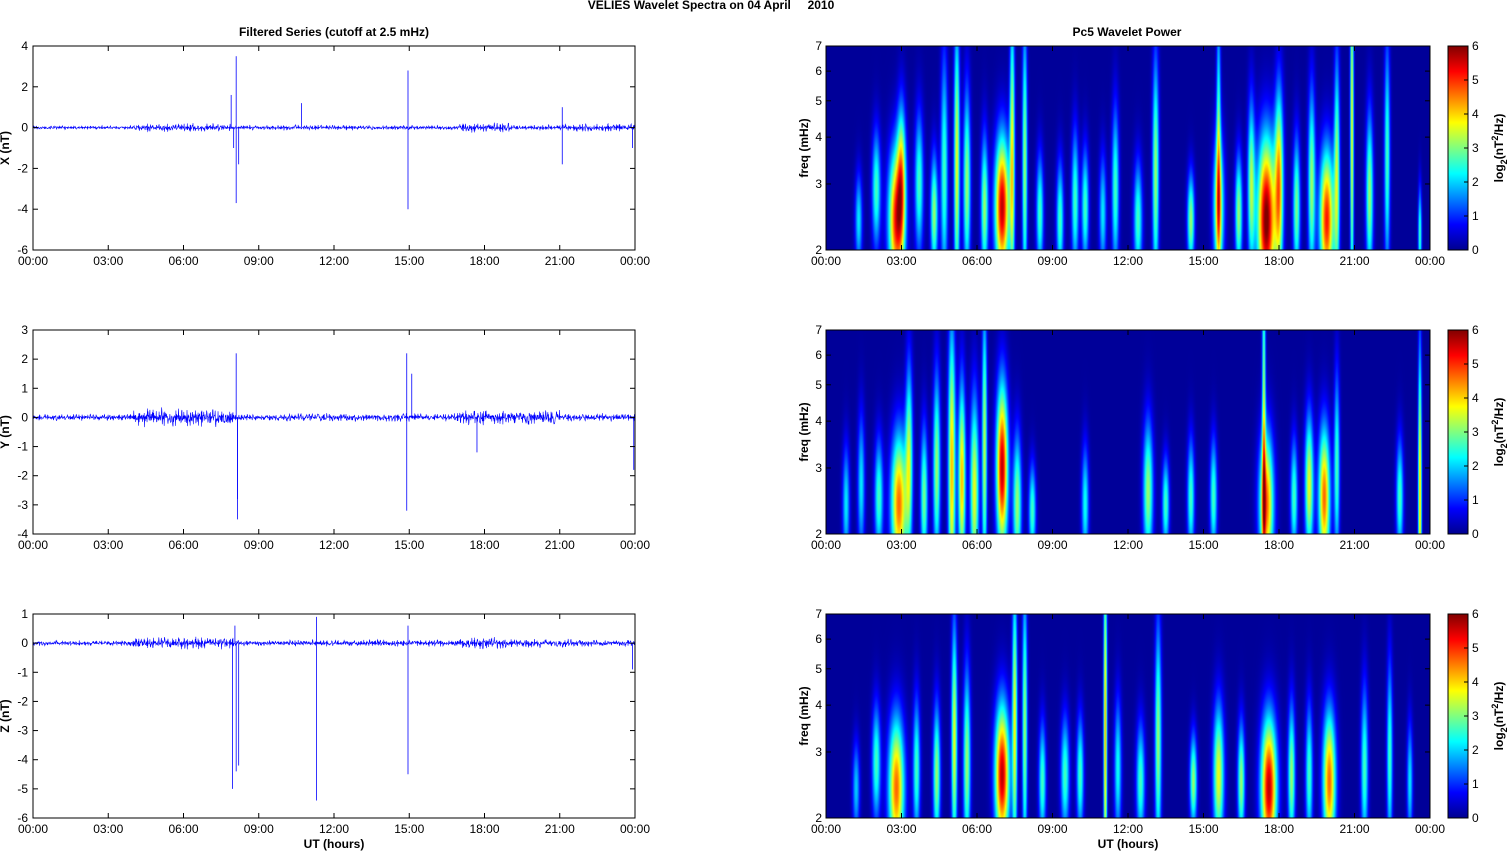  What do you see at coordinates (334, 127) in the screenshot?
I see `series-line-x` at bounding box center [334, 127].